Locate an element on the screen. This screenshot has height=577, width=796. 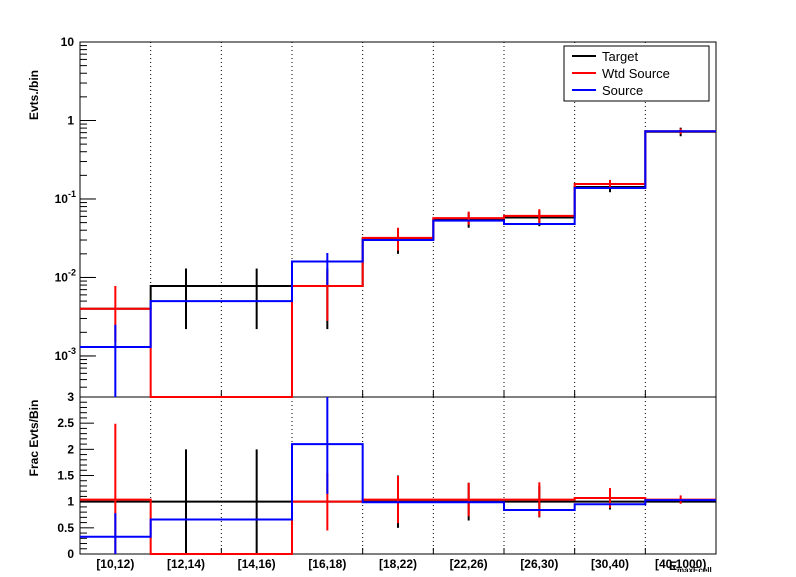
top-y-axis-label: Evts./bin is located at coordinates (34, 95).